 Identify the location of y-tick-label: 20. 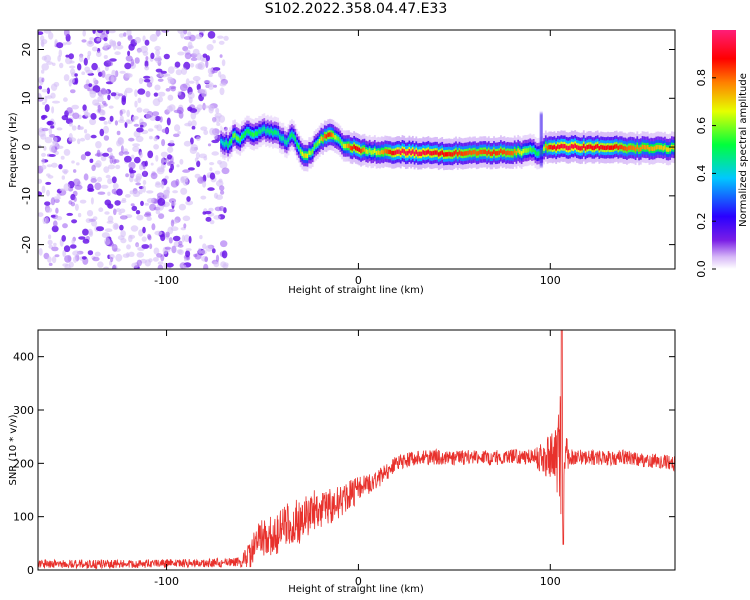
(26, 50).